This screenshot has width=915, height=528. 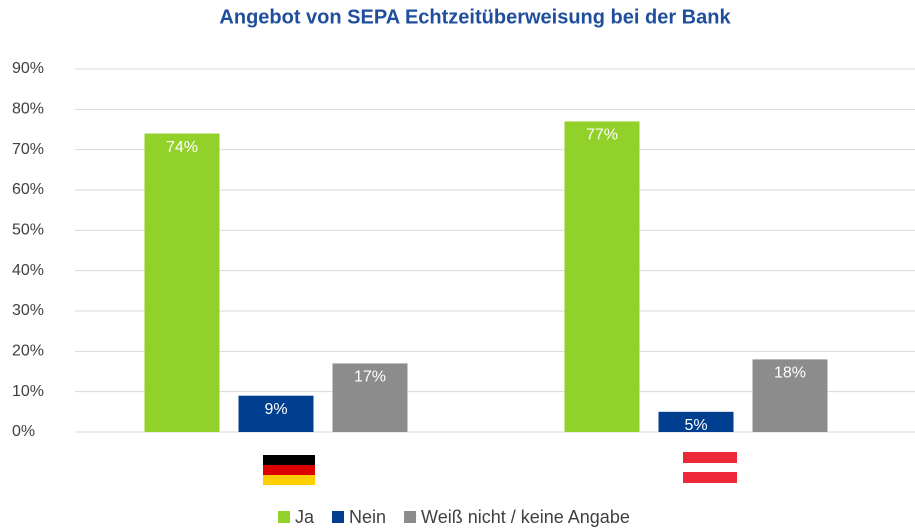 I want to click on y-tick-label: 90%, so click(x=28, y=68).